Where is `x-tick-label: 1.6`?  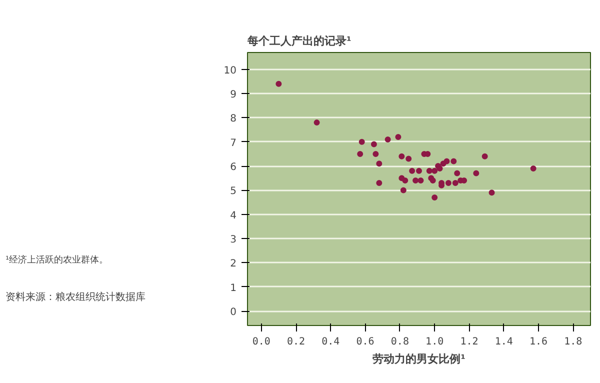 x-tick-label: 1.6 is located at coordinates (539, 342).